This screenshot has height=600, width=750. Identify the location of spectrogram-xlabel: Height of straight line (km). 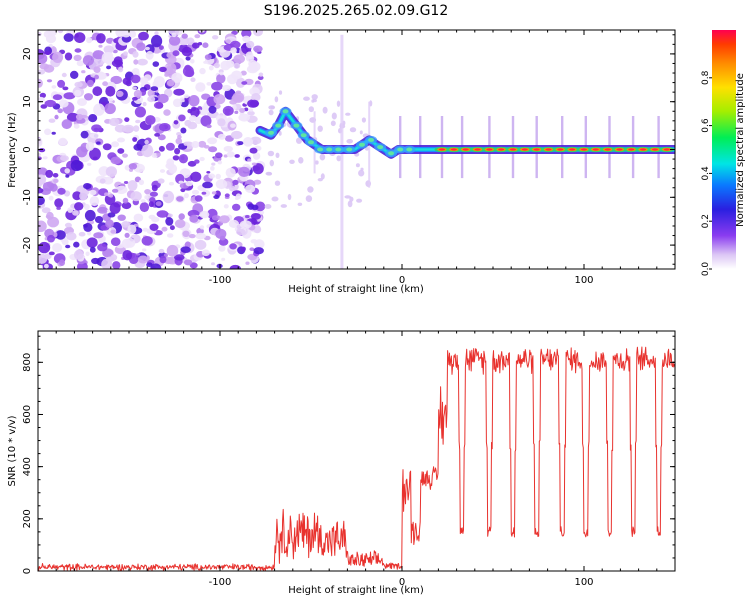
(356, 289).